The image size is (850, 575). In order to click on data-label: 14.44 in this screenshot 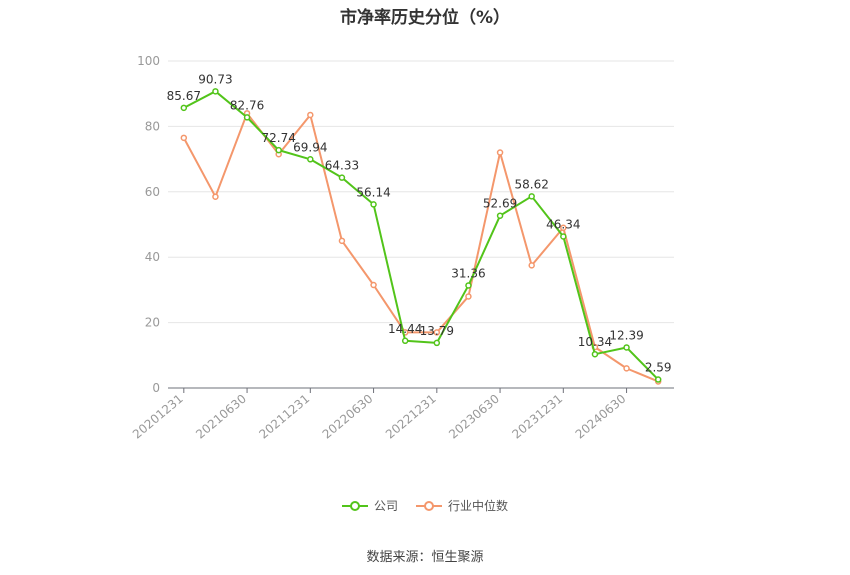, I will do `click(405, 329)`.